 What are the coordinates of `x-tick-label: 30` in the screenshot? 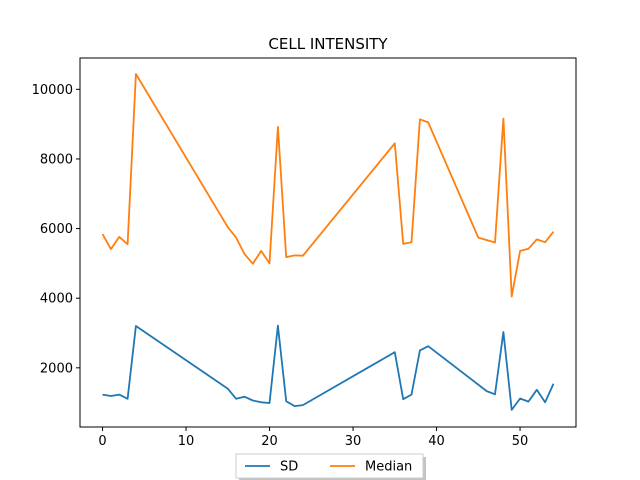 It's located at (353, 441).